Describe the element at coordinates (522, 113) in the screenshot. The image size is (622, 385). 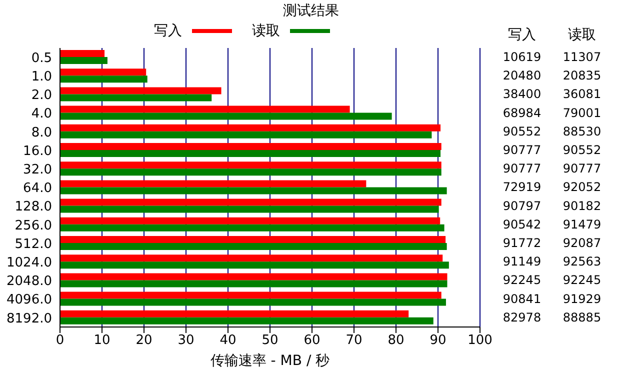
I see `text: 68984` at that location.